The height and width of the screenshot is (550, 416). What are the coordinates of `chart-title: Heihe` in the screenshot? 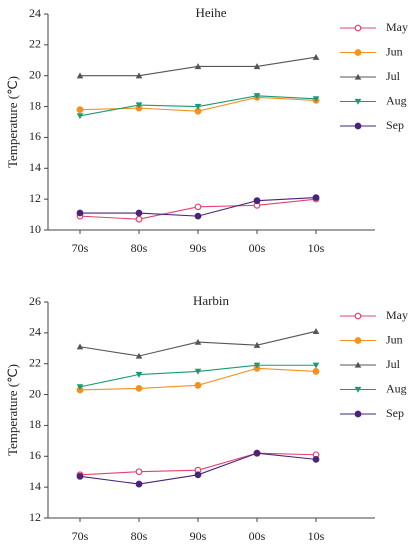 It's located at (210, 12).